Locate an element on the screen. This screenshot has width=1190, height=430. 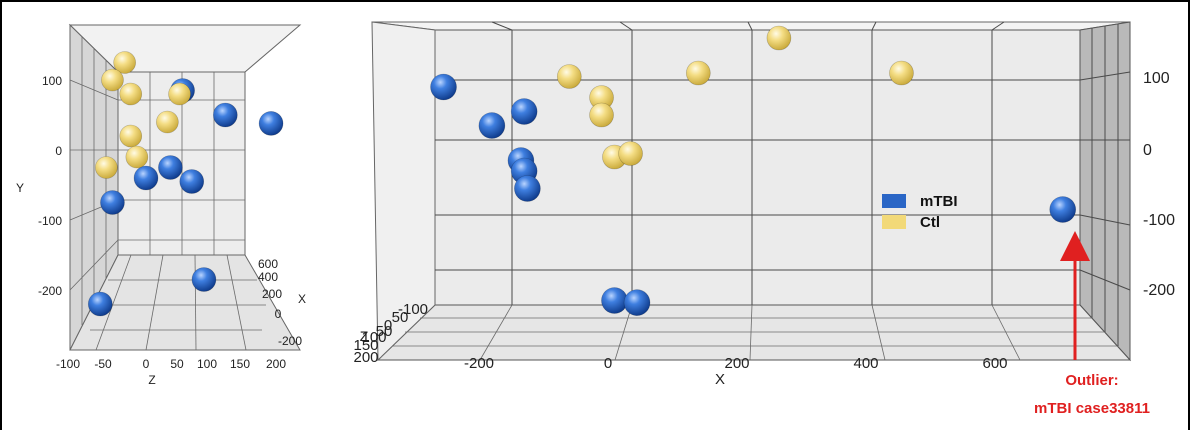
left-x-tick: 0 is located at coordinates (278, 314).